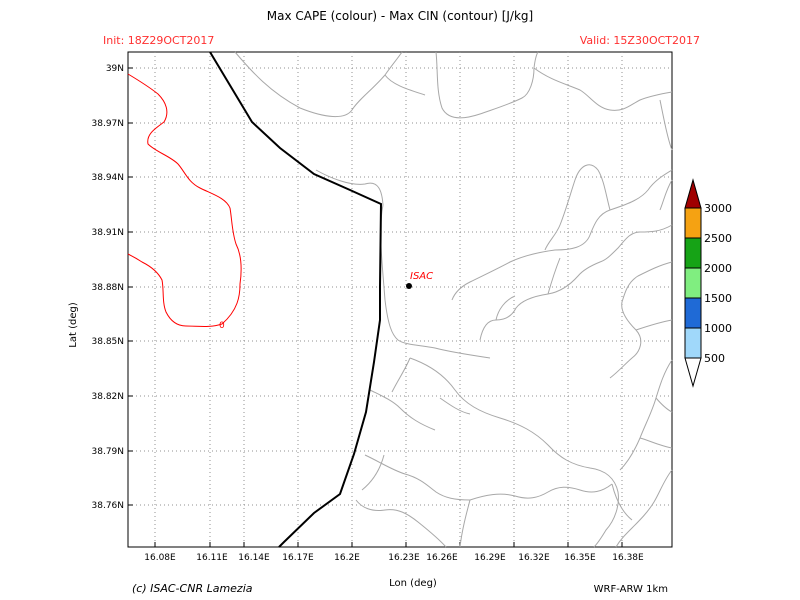 The width and height of the screenshot is (800, 600). What do you see at coordinates (631, 589) in the screenshot?
I see `model-text: WRF-ARW 1km` at bounding box center [631, 589].